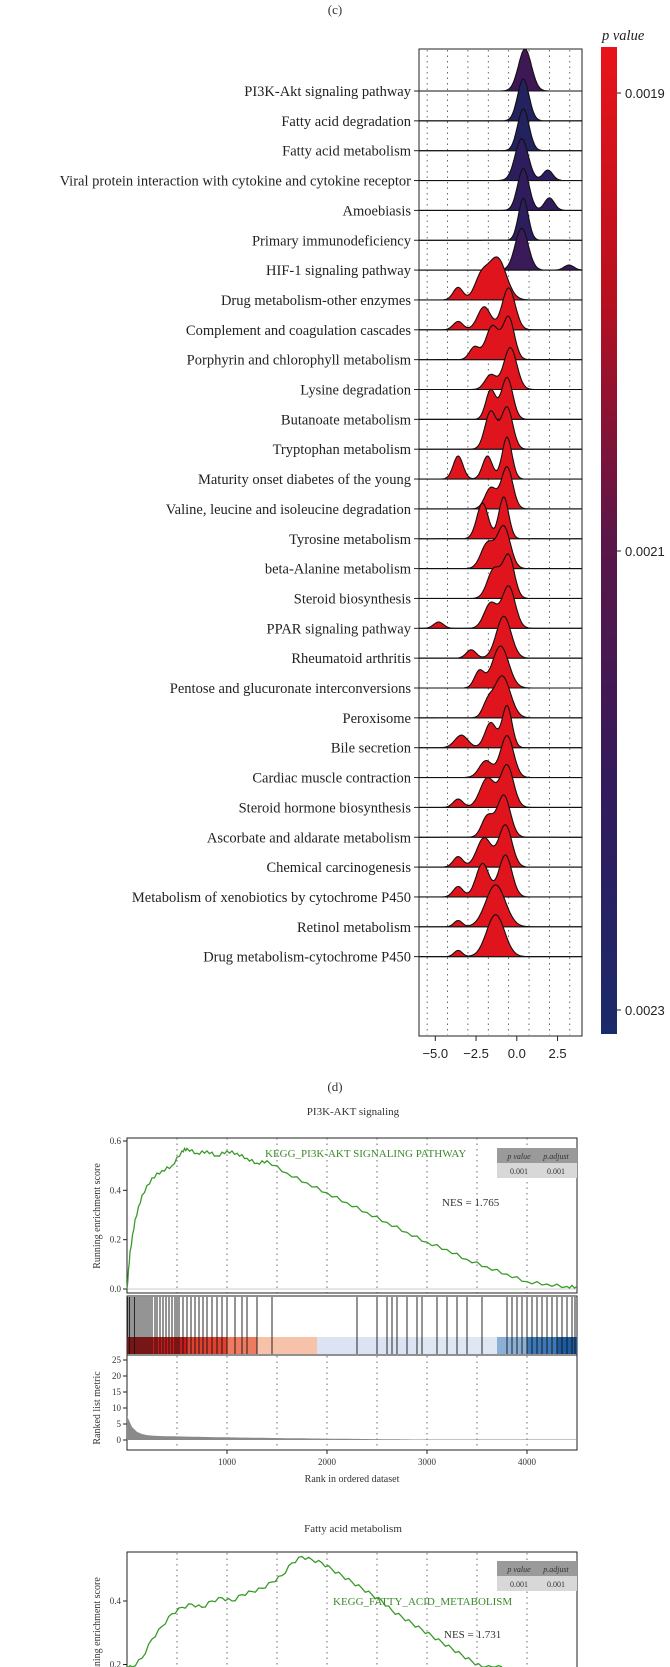 This screenshot has height=1667, width=670. Describe the element at coordinates (471, 1203) in the screenshot. I see `gsea1-nes: NES = 1.765` at that location.